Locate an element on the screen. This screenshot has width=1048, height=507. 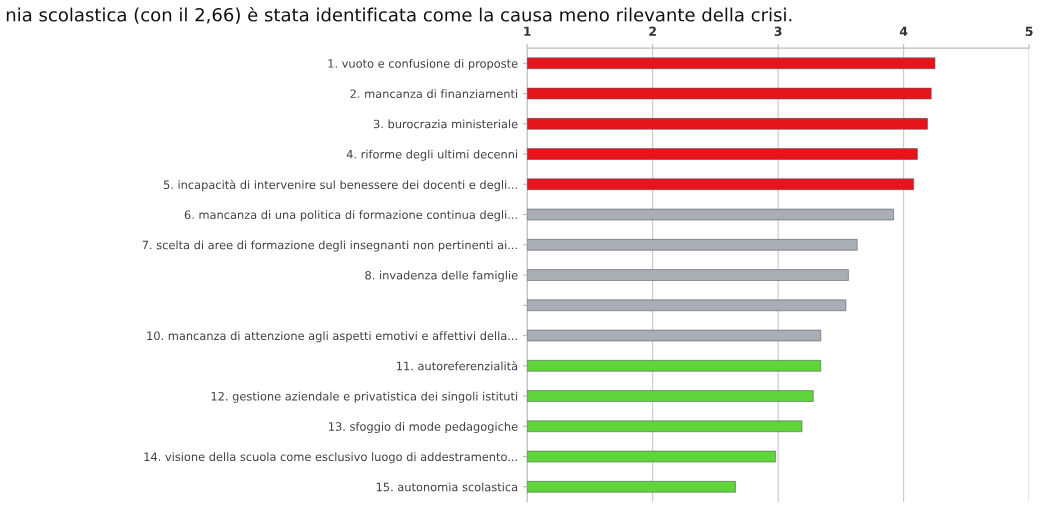
y-tick-label: 15. autonomia scolastica is located at coordinates (447, 487).